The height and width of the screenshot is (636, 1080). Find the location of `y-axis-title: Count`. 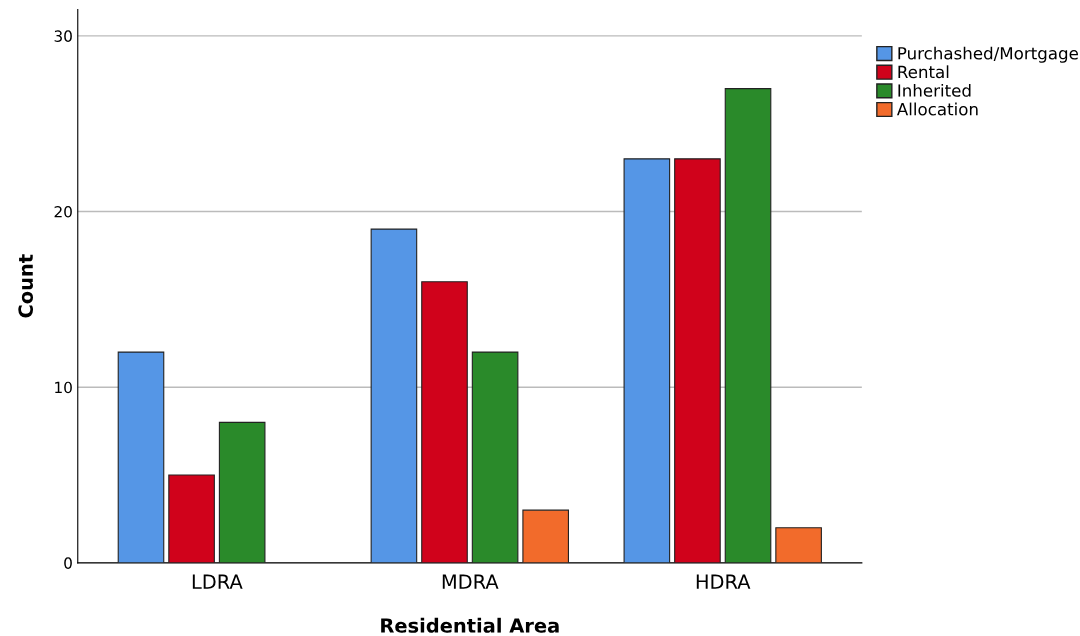

y-axis-title: Count is located at coordinates (26, 286).